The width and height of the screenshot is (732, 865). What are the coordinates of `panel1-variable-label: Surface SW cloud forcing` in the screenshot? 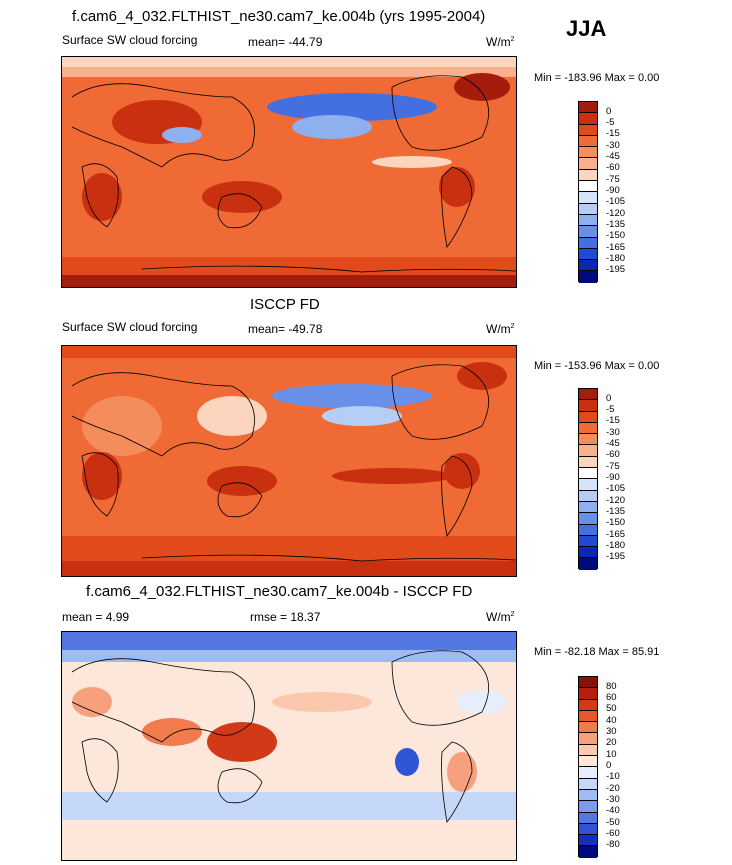 It's located at (130, 40).